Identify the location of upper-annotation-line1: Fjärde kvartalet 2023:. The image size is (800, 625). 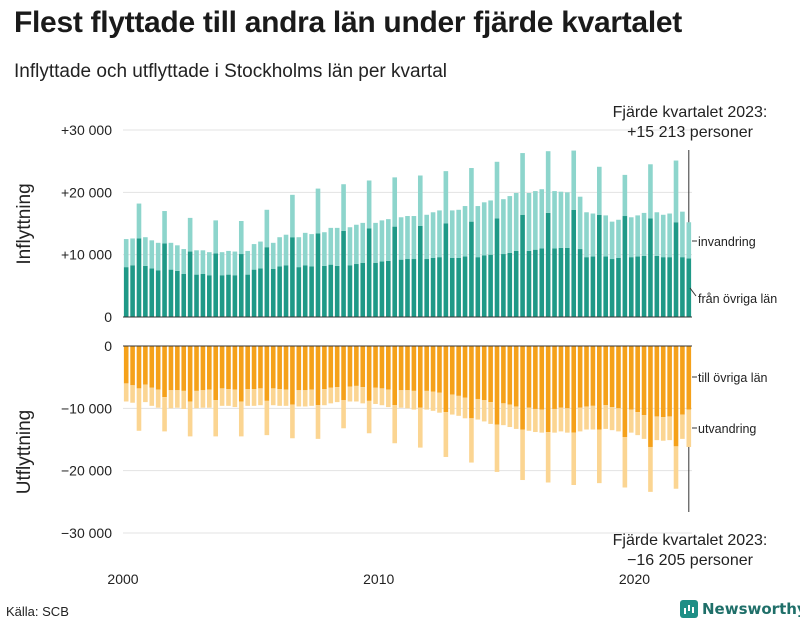
(690, 112).